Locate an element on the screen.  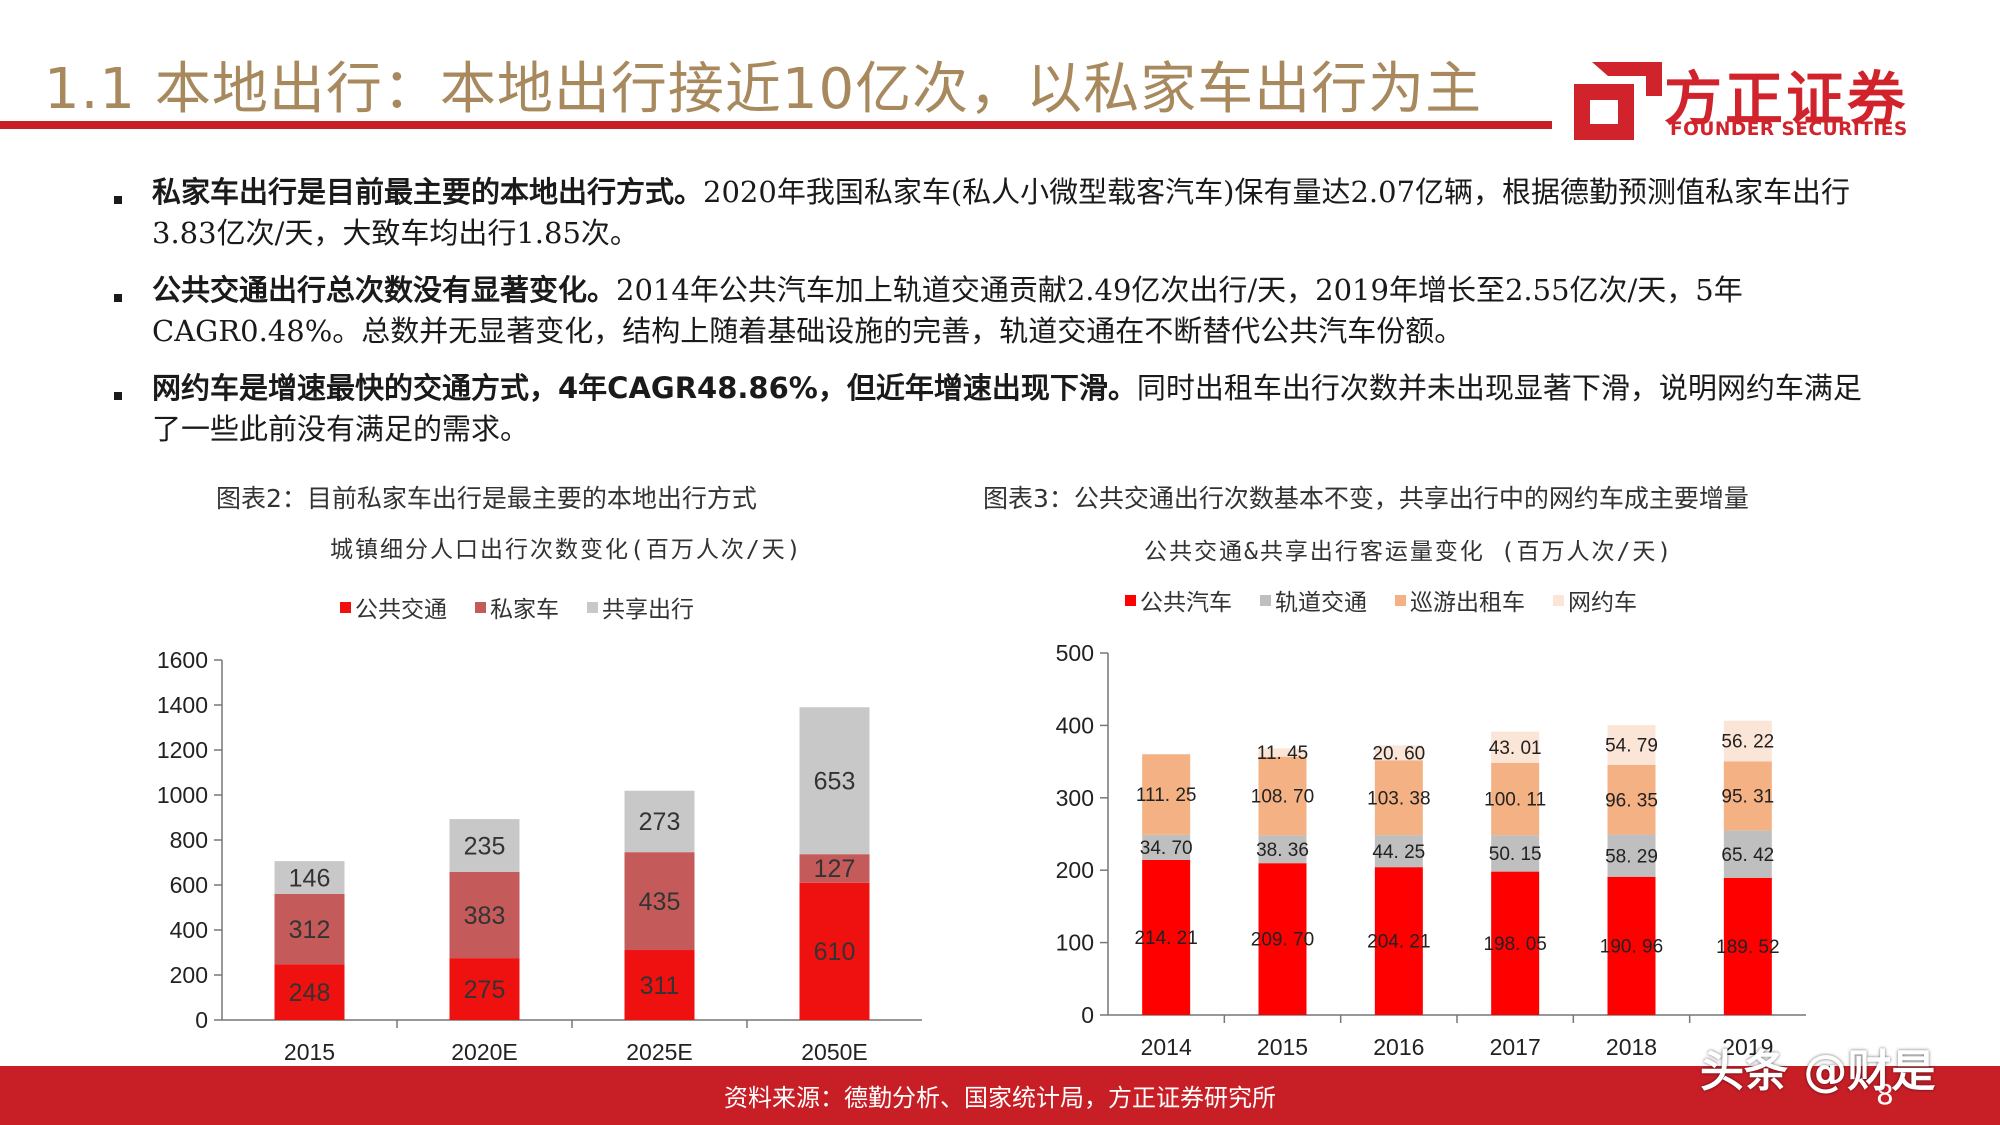
bullet-bold: 私家车出行是目前最主要的本地出行方式。 is located at coordinates (428, 192).